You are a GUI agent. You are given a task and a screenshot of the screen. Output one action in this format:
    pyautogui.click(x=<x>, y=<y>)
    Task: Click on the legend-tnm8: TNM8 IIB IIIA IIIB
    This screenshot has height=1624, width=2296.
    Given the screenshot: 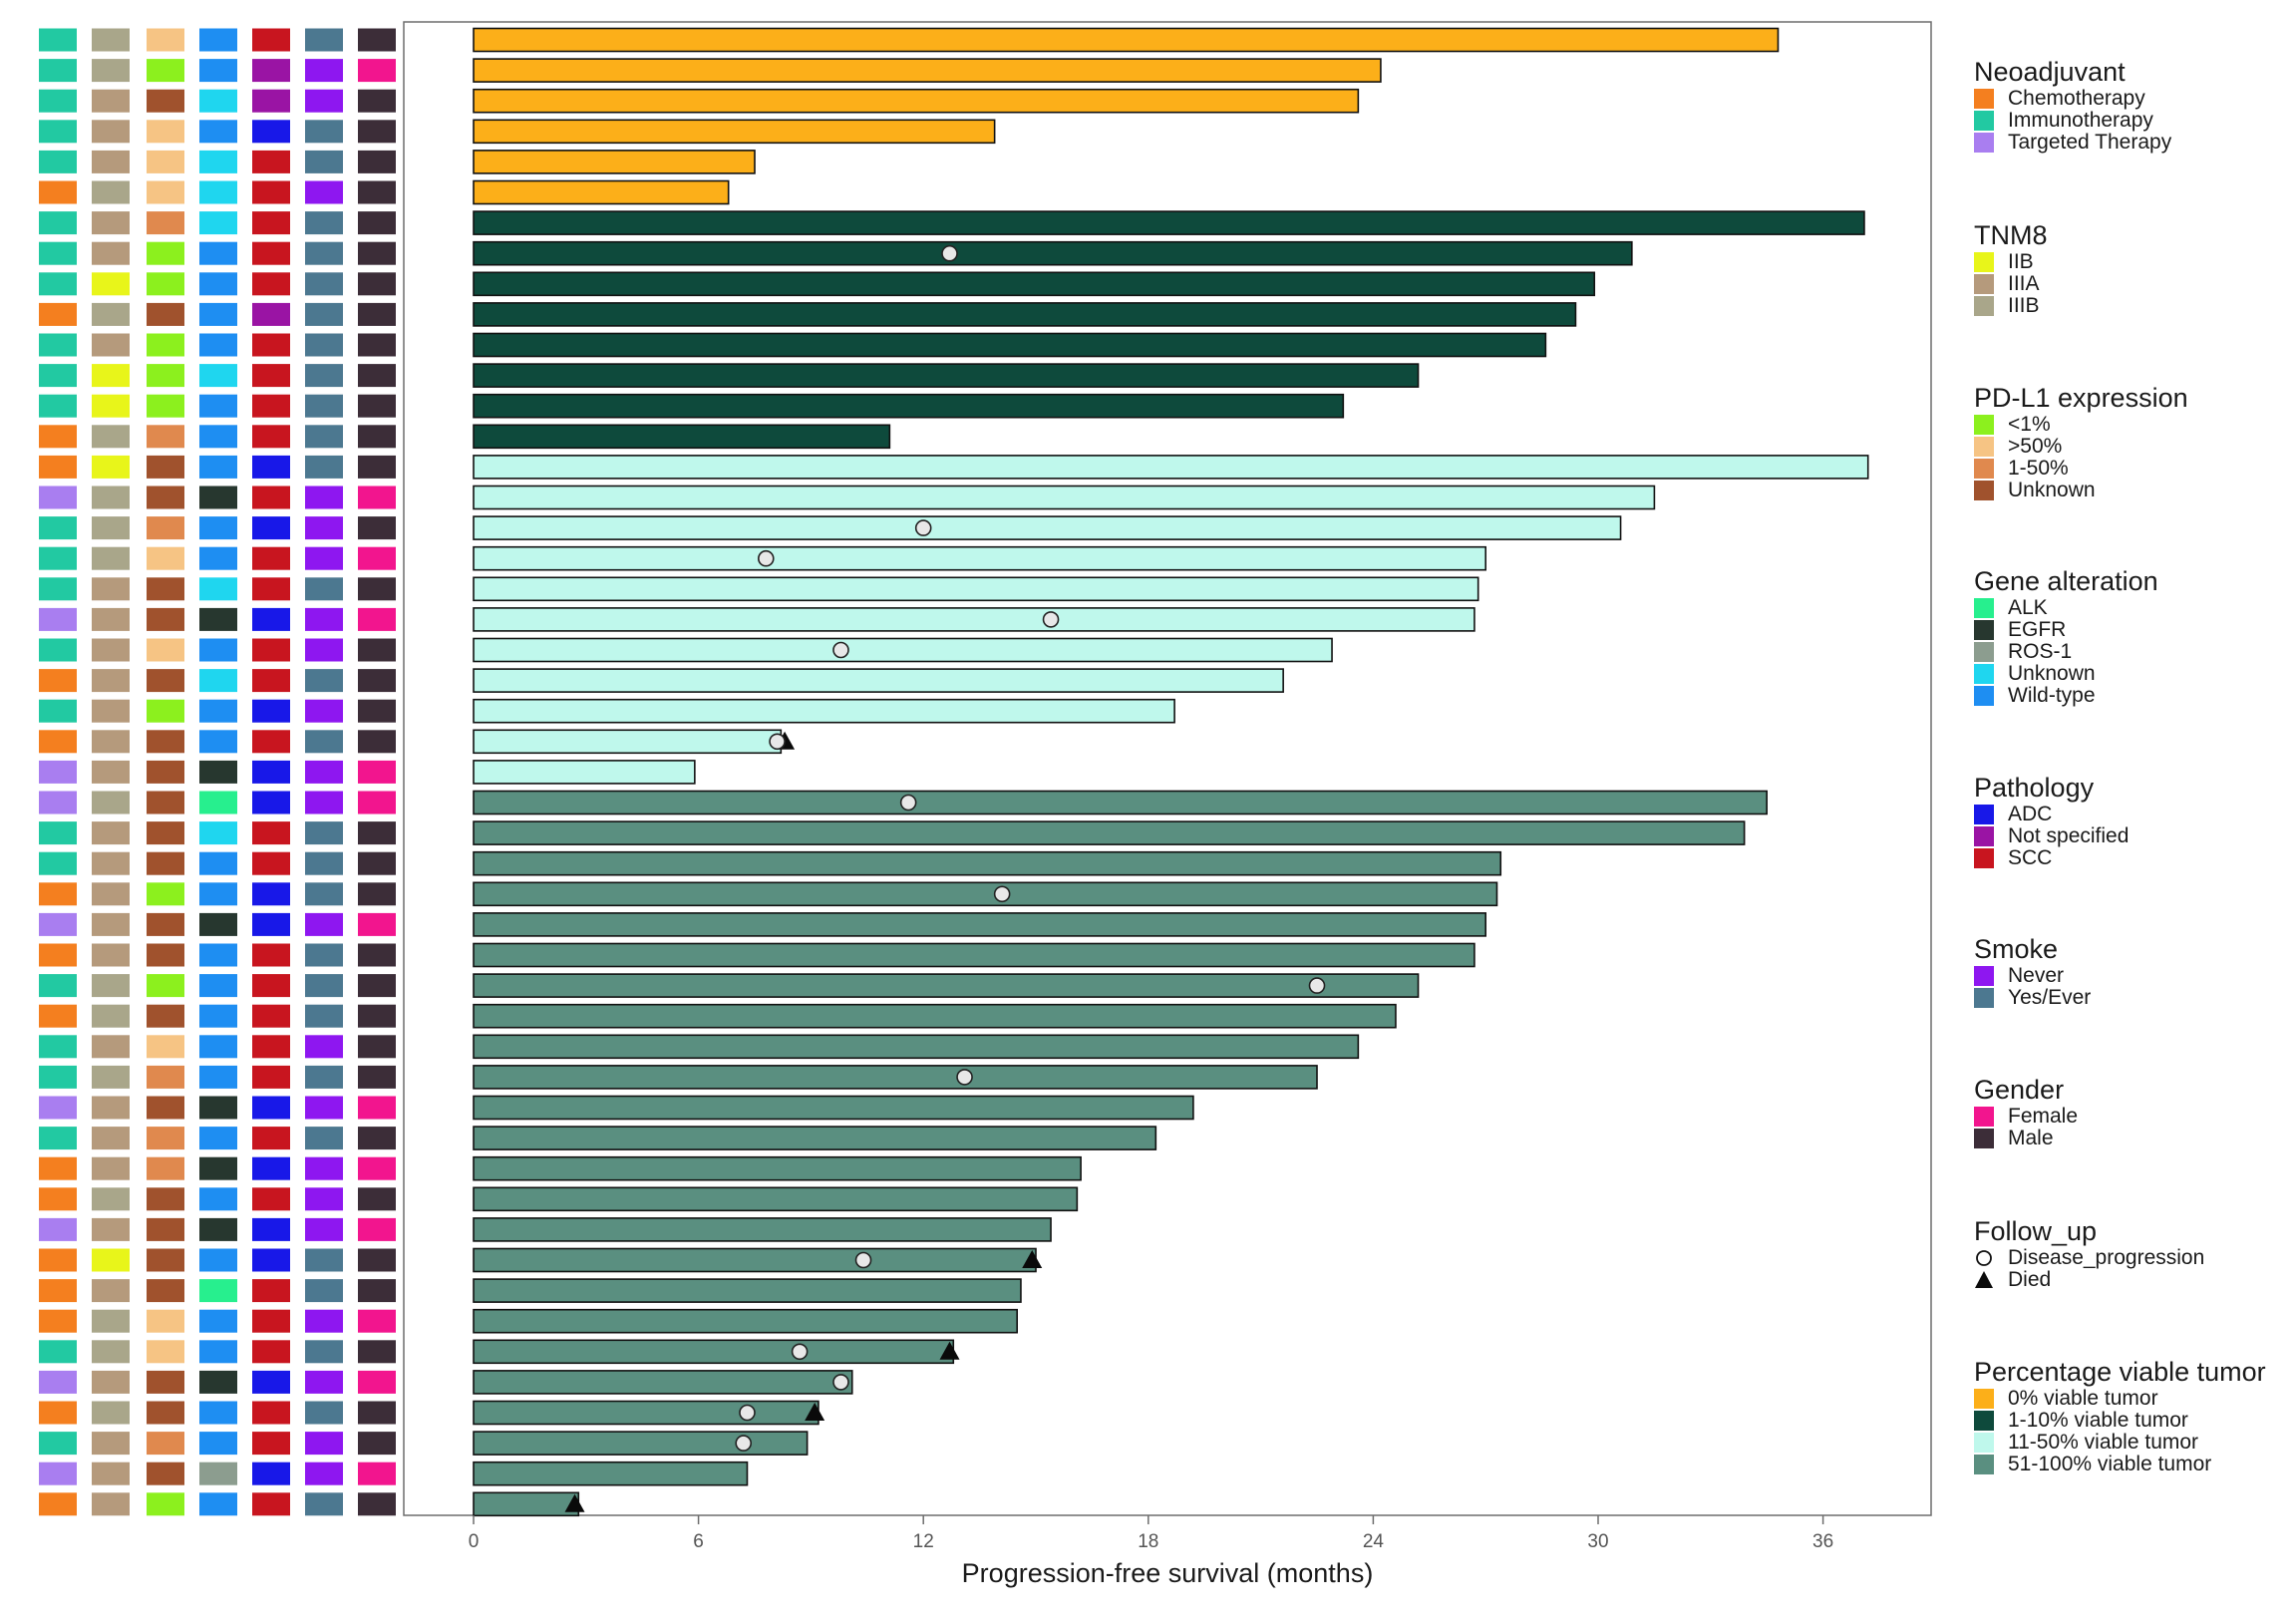 What is the action you would take?
    pyautogui.click(x=2011, y=268)
    